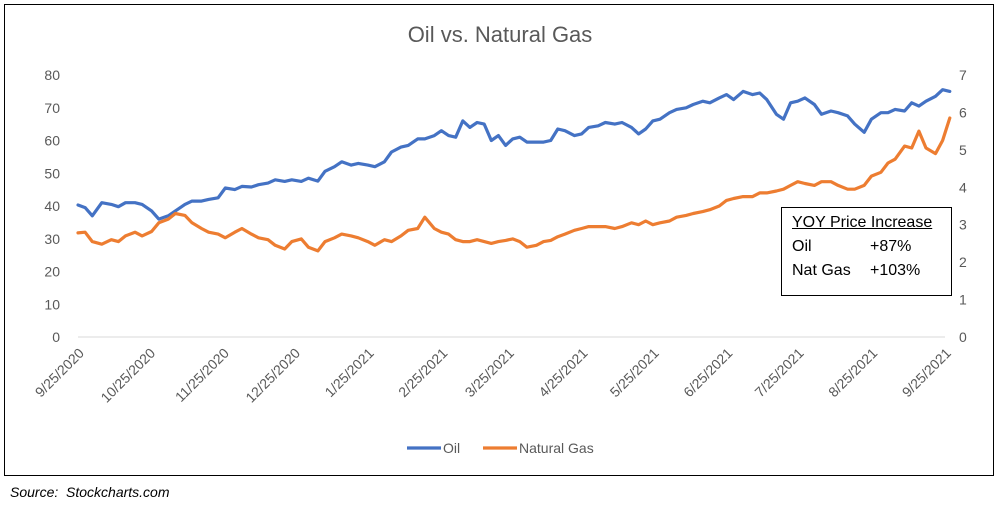 The image size is (1000, 505). What do you see at coordinates (891, 246) in the screenshot?
I see `annotation-value: +87%` at bounding box center [891, 246].